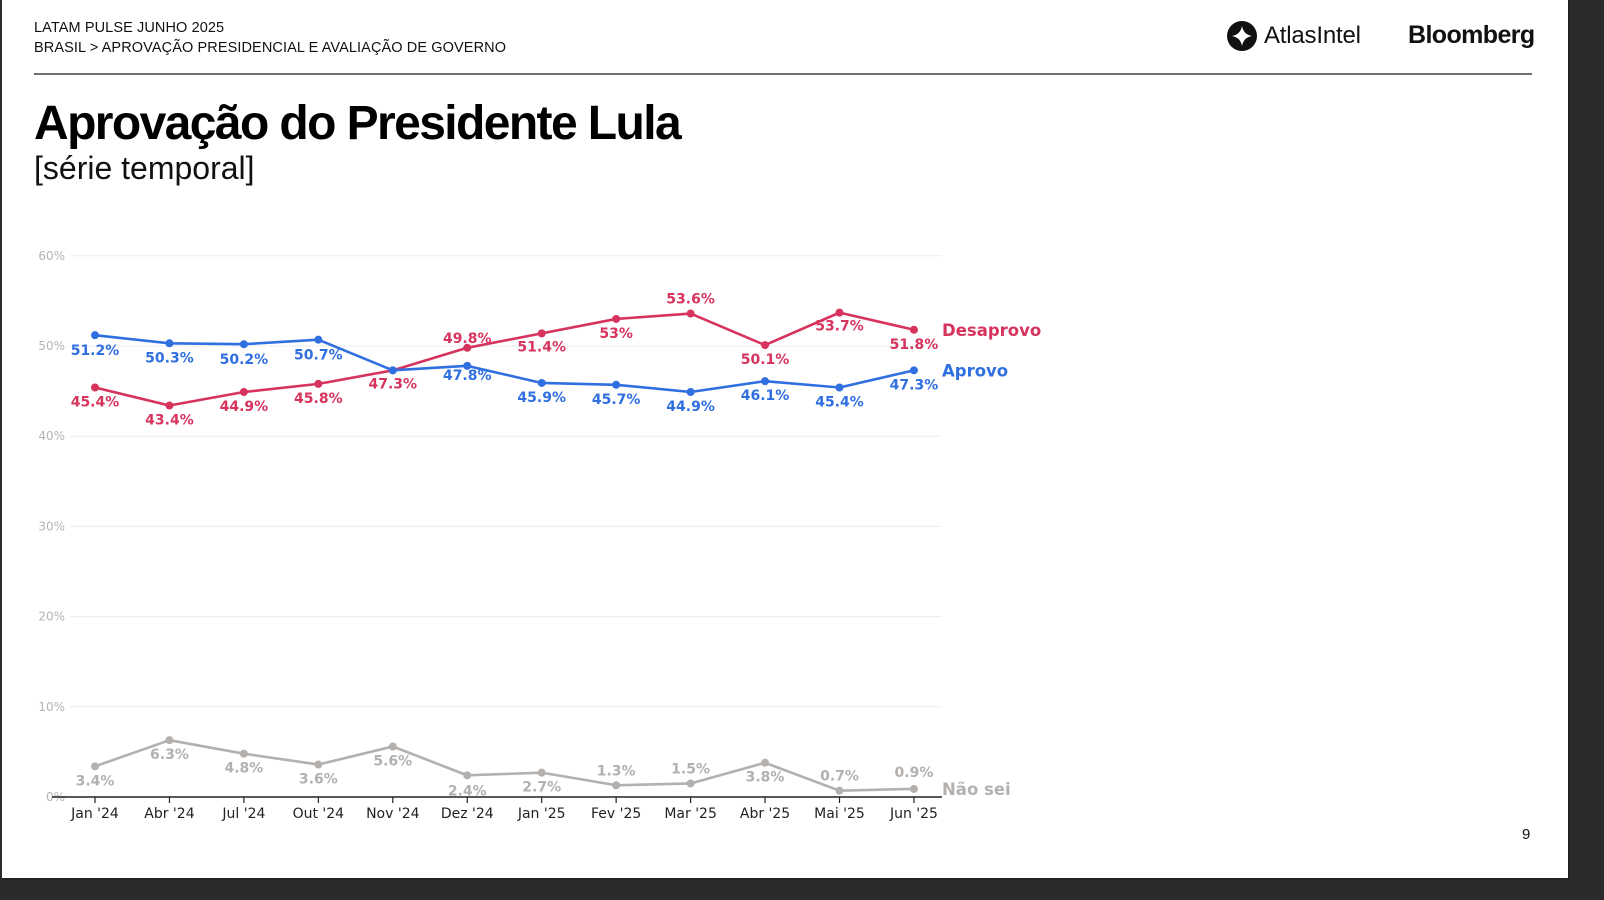 The height and width of the screenshot is (900, 1604). What do you see at coordinates (541, 814) in the screenshot?
I see `x-tick-label: Jan '25` at bounding box center [541, 814].